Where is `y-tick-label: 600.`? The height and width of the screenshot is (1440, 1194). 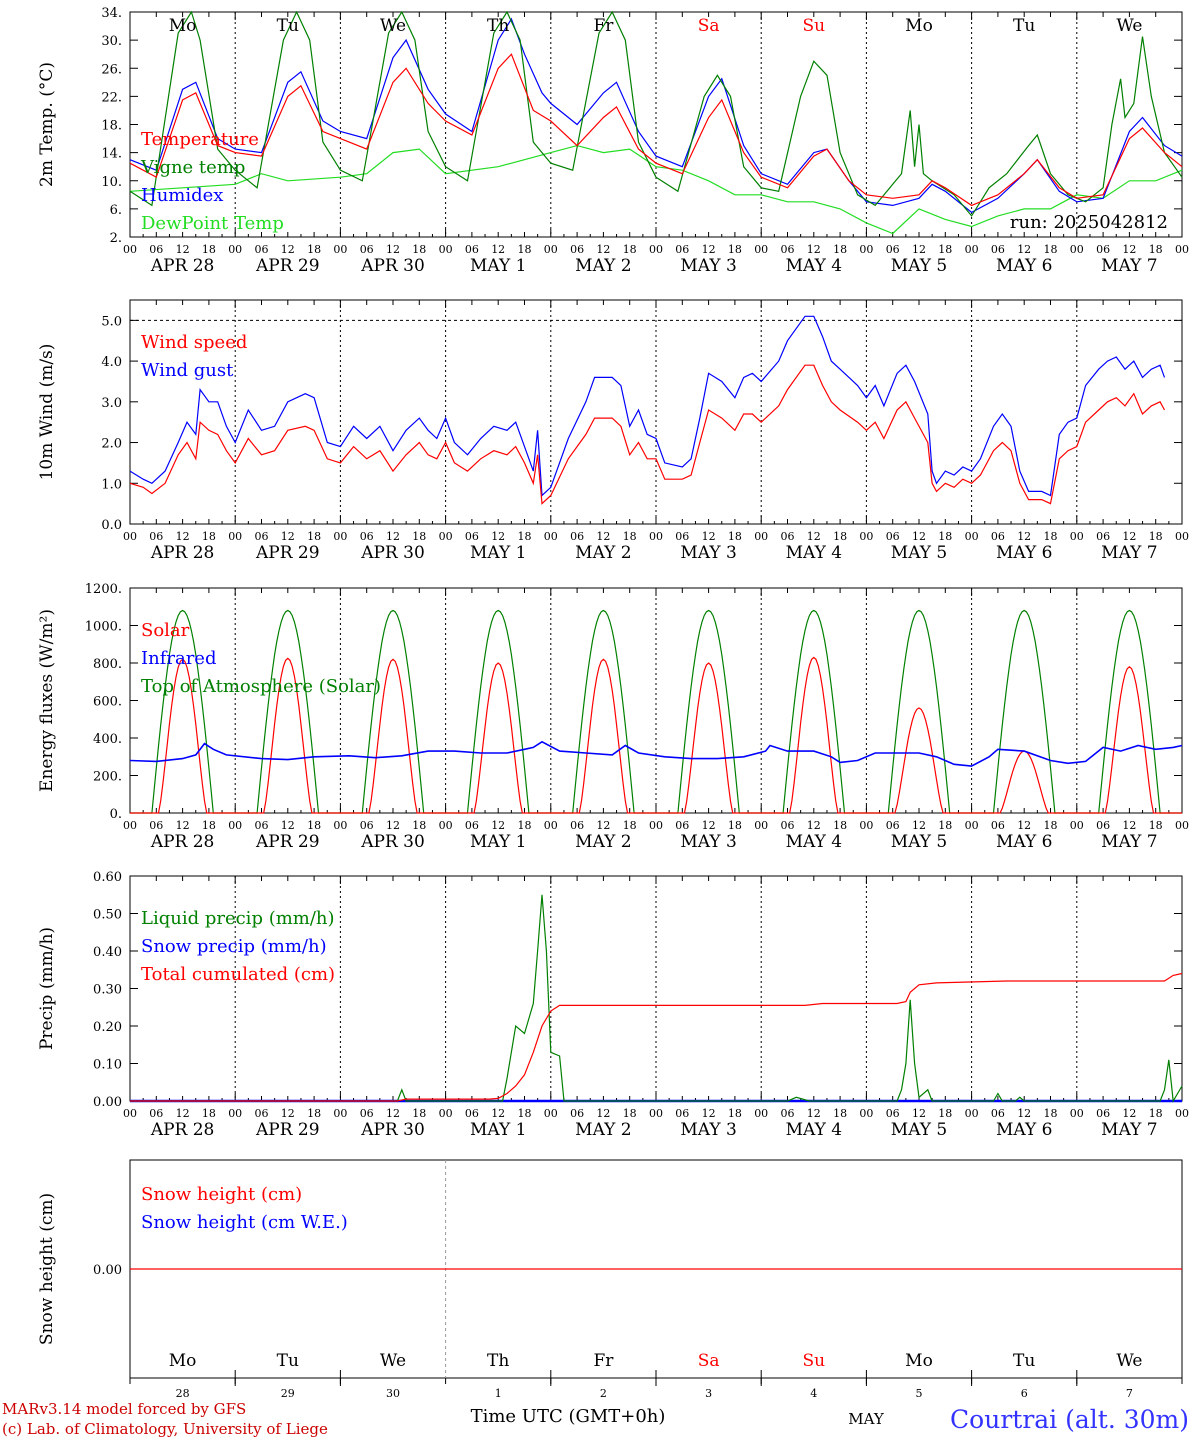
y-tick-label: 600. is located at coordinates (107, 702).